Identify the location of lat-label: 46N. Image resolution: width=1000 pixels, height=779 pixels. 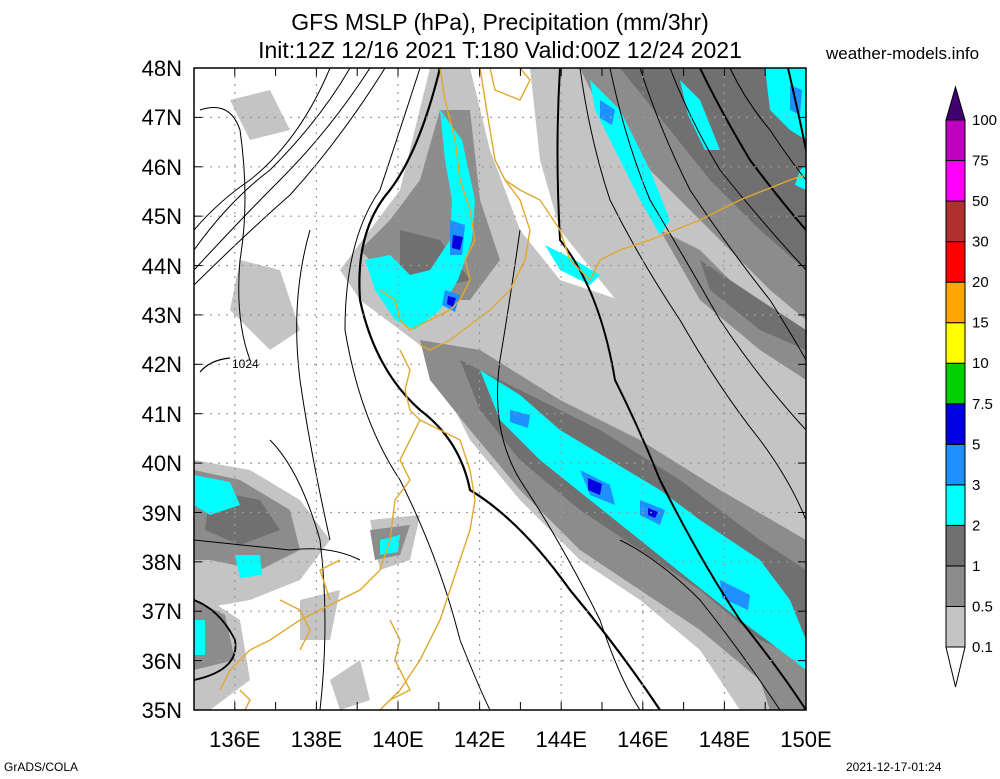
(162, 167).